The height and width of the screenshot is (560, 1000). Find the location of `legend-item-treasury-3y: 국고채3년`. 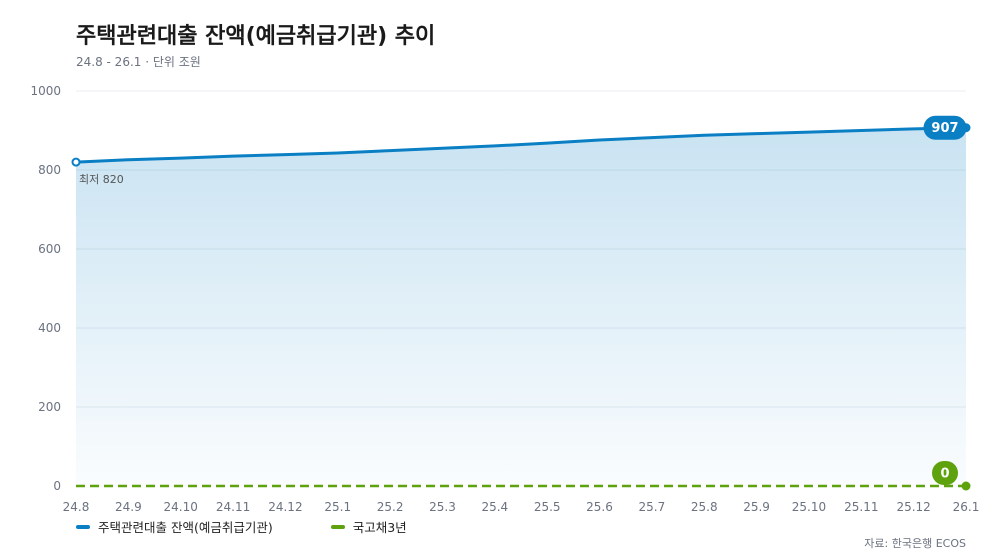

legend-item-treasury-3y: 국고채3년 is located at coordinates (368, 526).